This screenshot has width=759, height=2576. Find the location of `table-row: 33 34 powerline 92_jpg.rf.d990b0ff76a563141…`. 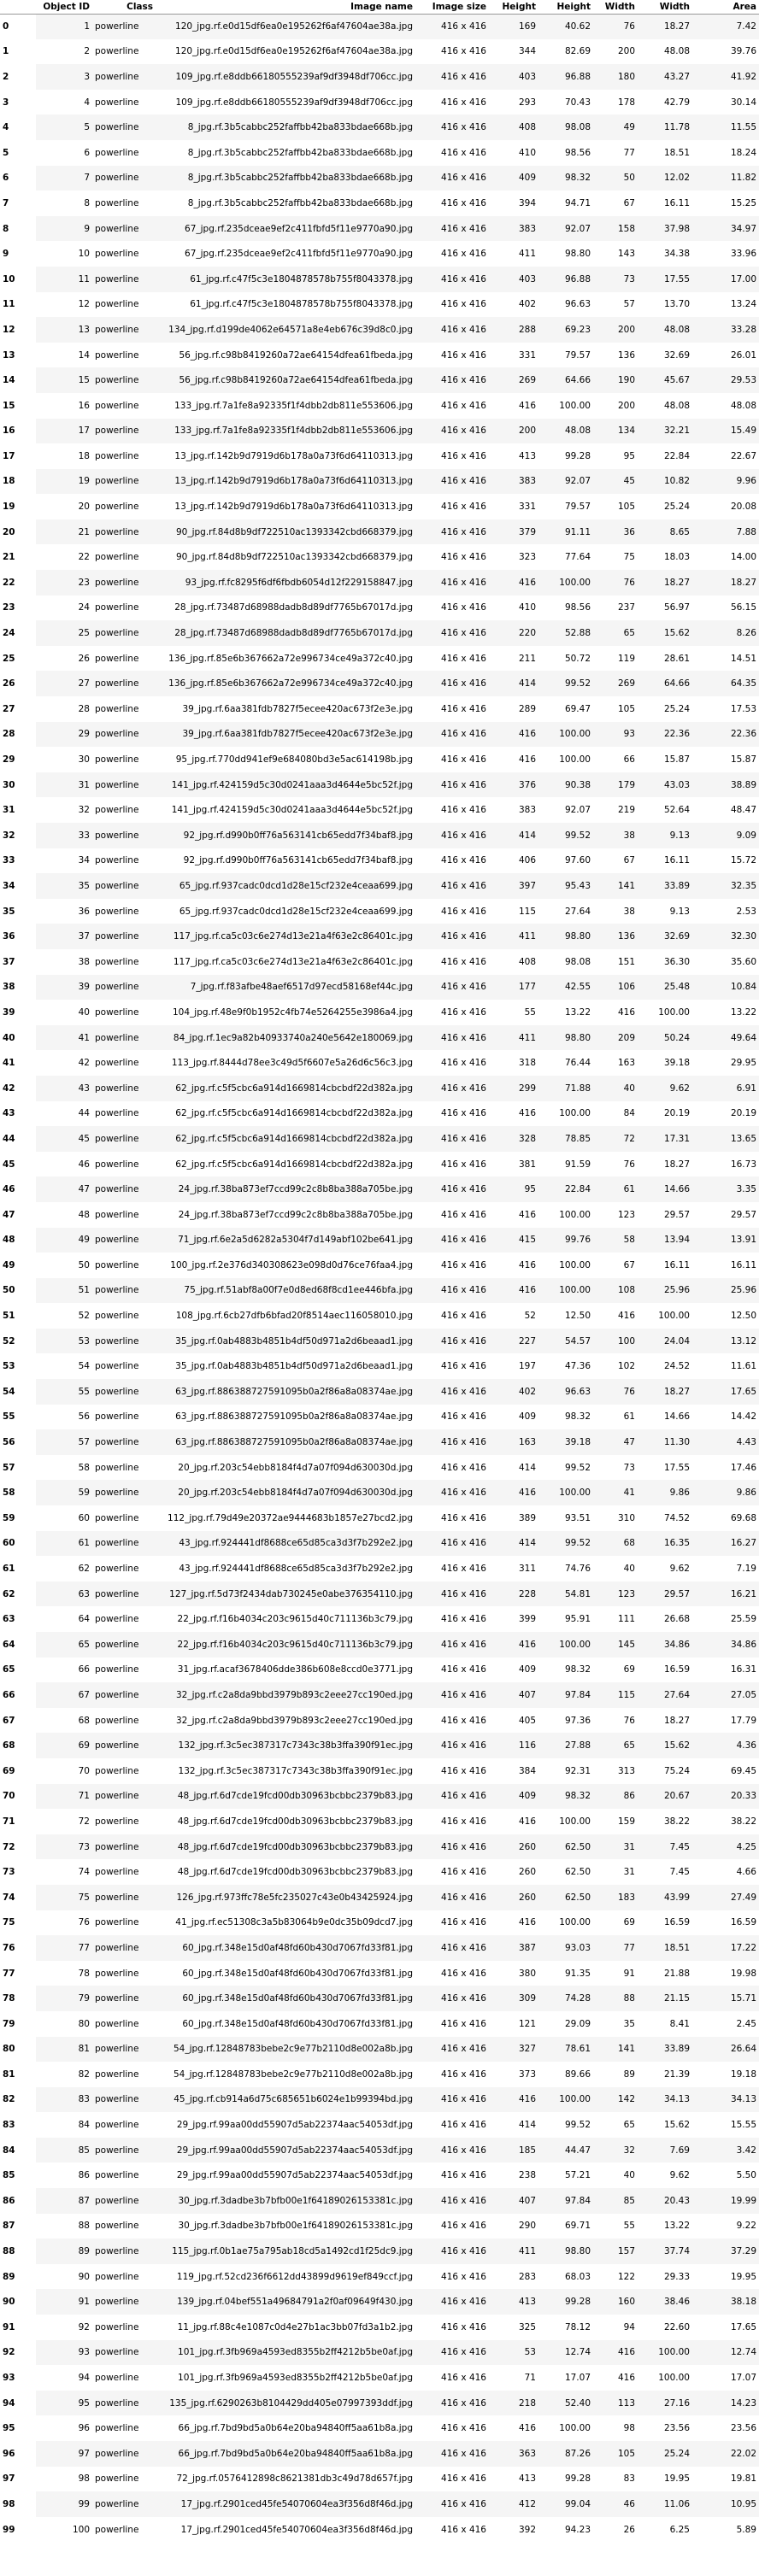

table-row: 33 34 powerline 92_jpg.rf.d990b0ff76a563141… is located at coordinates (379, 861).